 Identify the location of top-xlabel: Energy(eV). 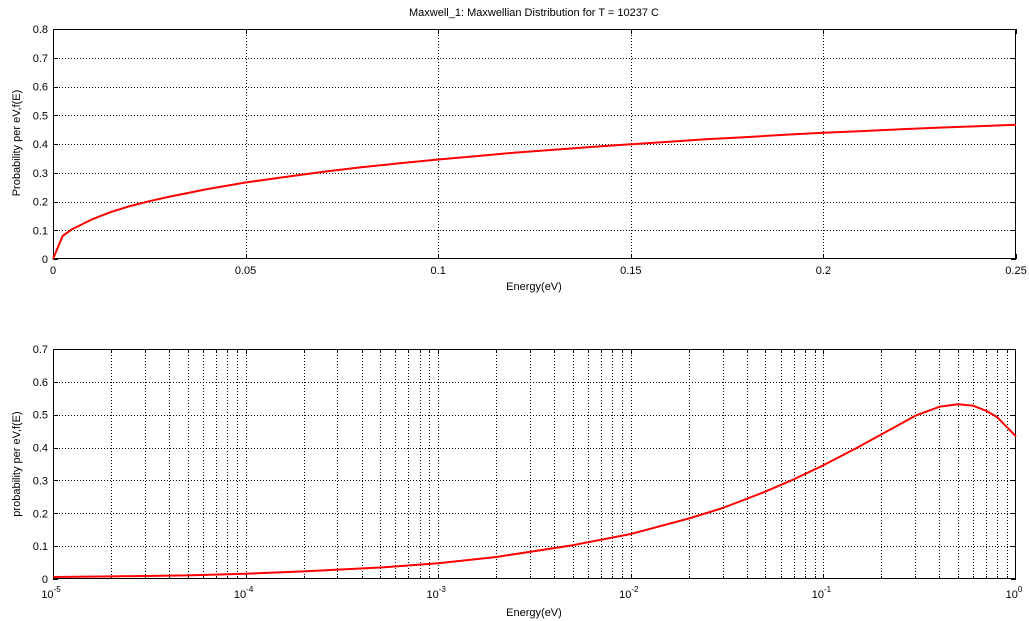
(534, 287).